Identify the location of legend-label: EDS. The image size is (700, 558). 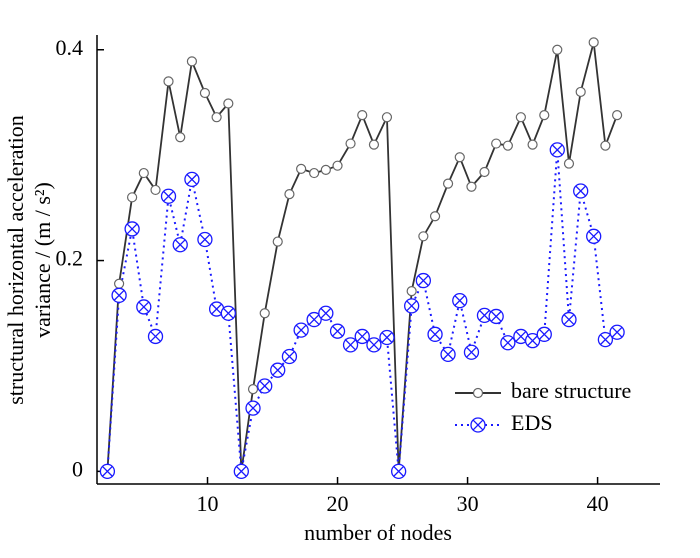
(532, 422).